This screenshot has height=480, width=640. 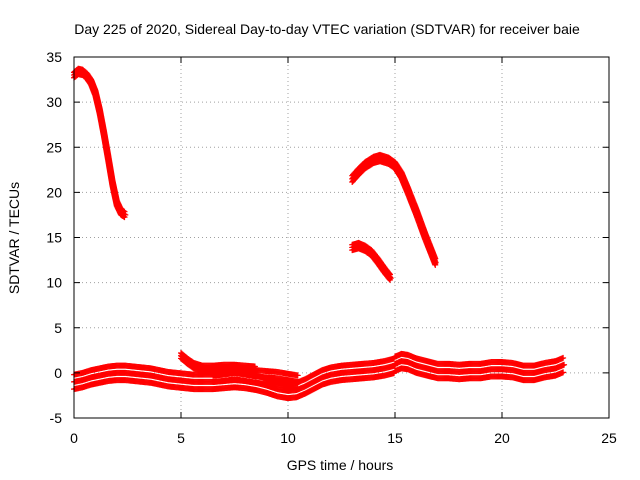 I want to click on y-tick-label: 30, so click(x=54, y=102).